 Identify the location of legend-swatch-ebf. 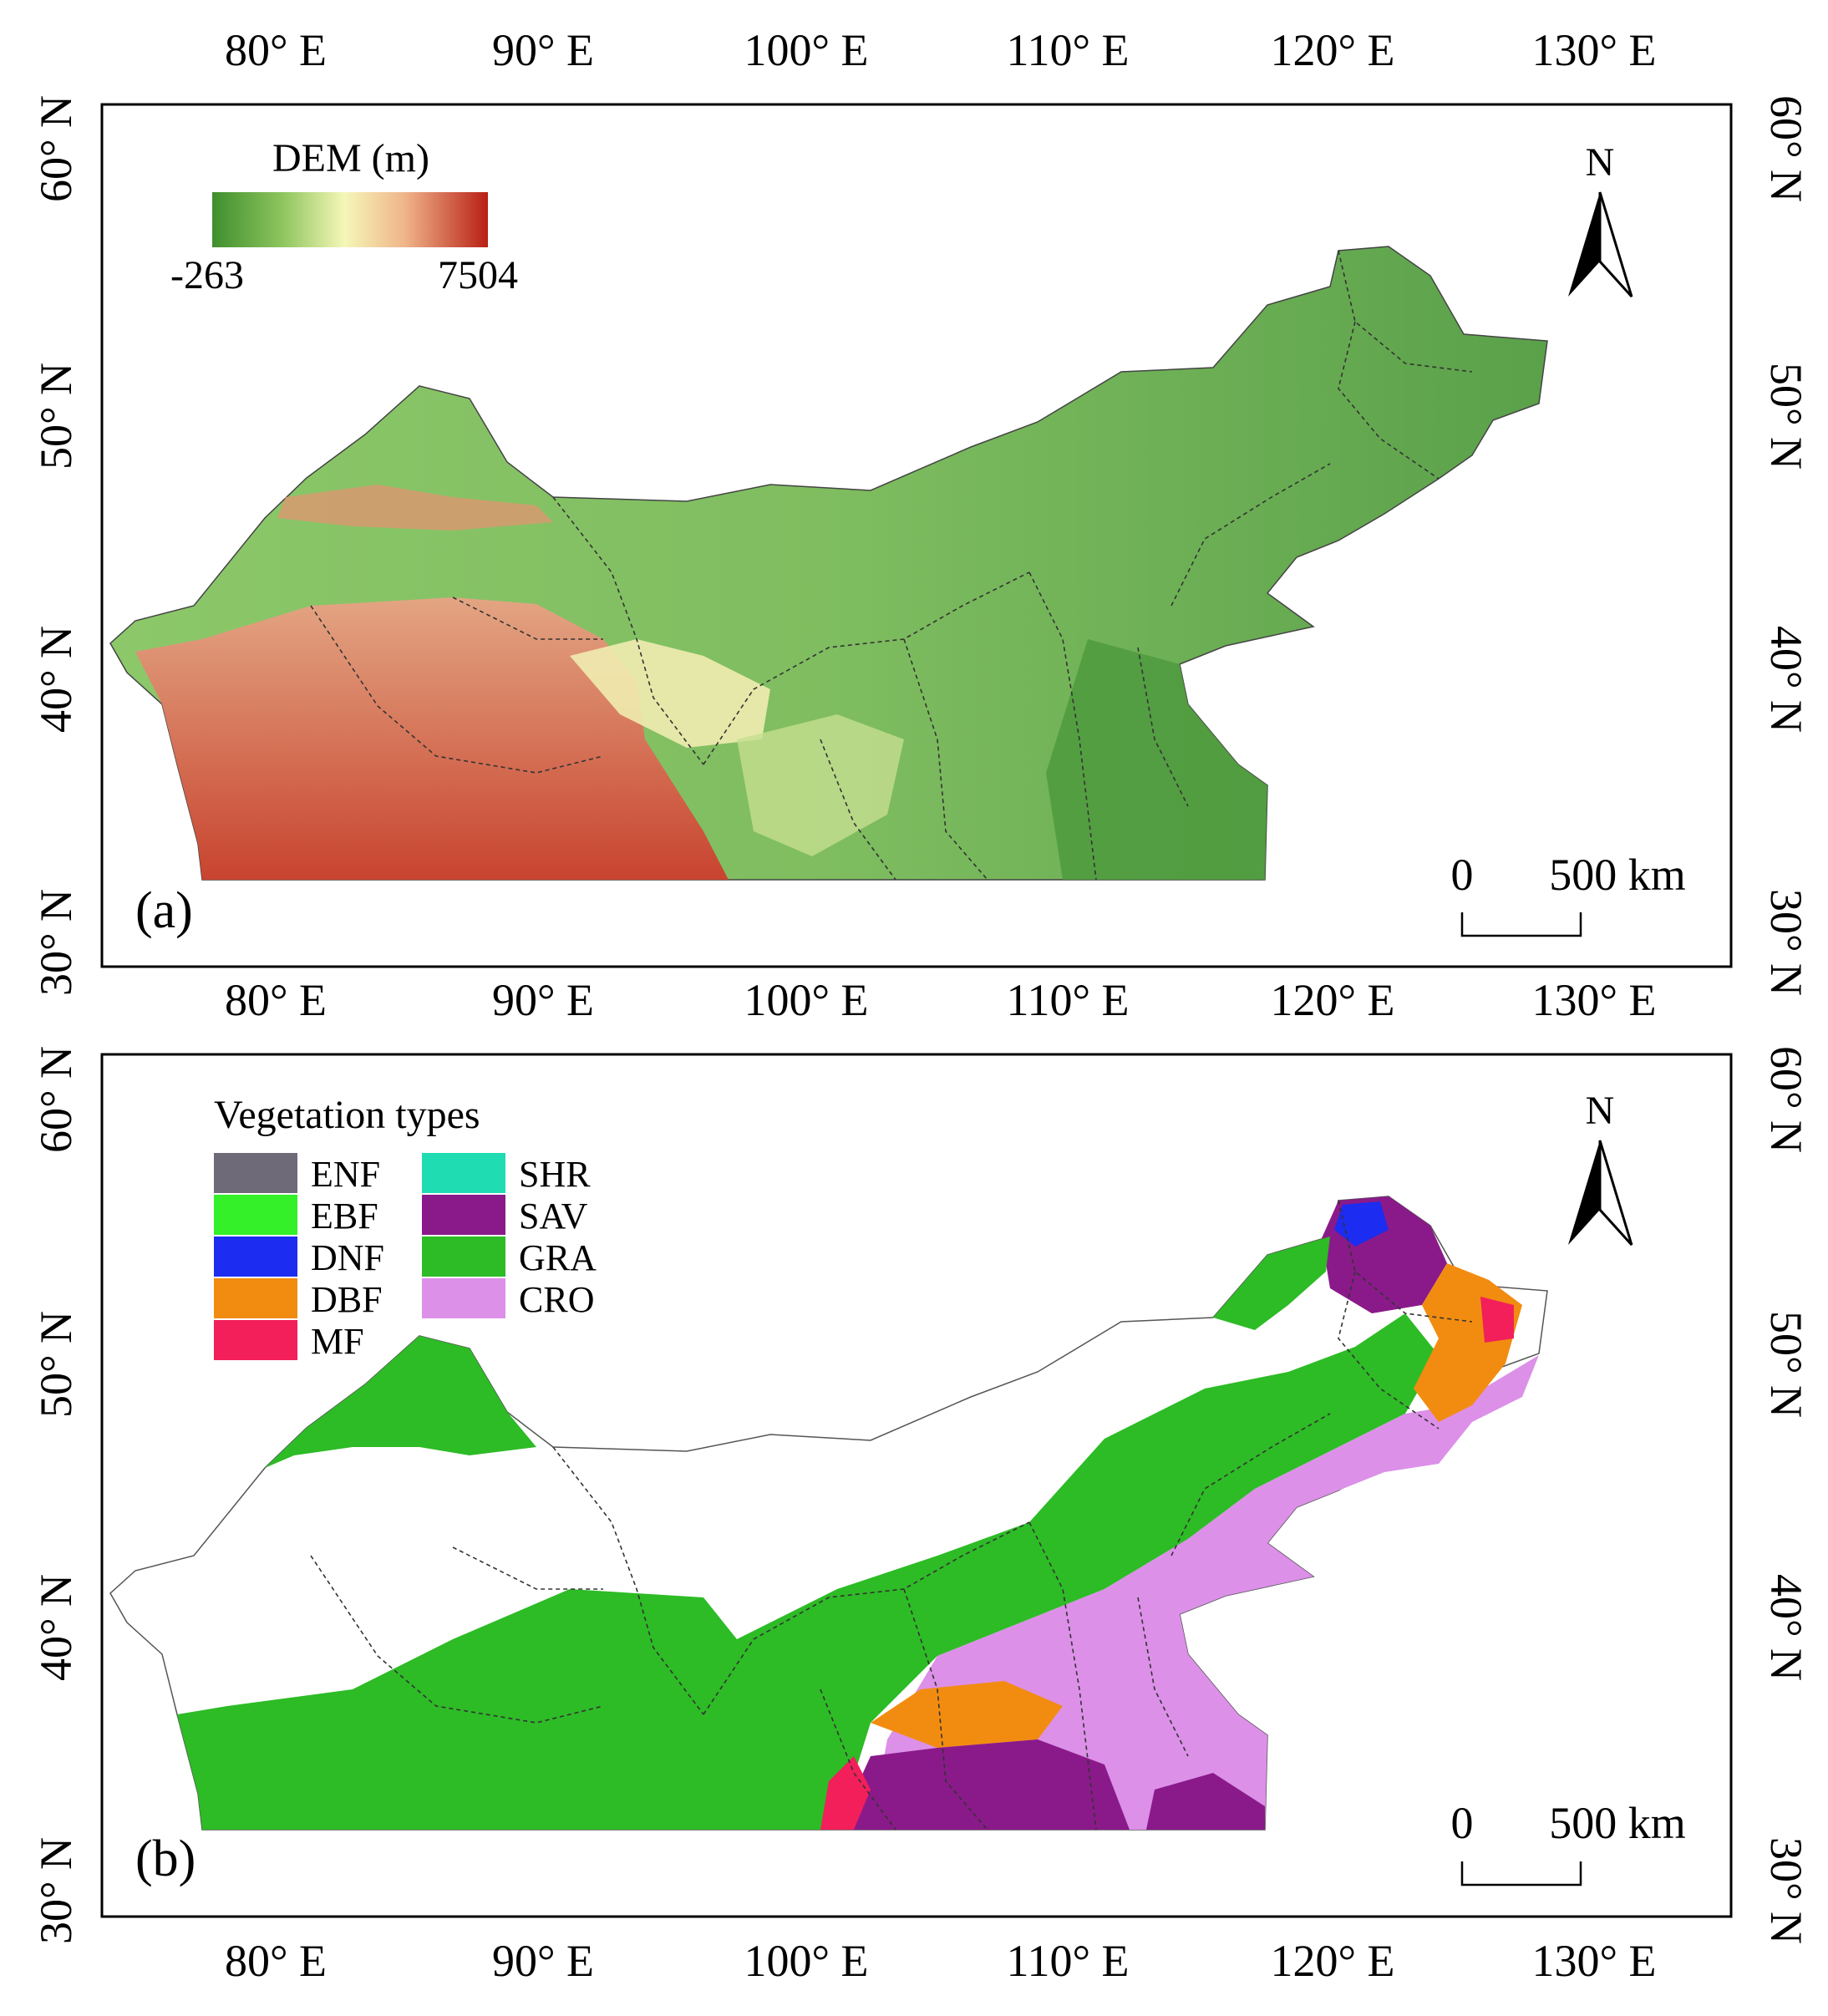
(255, 1215).